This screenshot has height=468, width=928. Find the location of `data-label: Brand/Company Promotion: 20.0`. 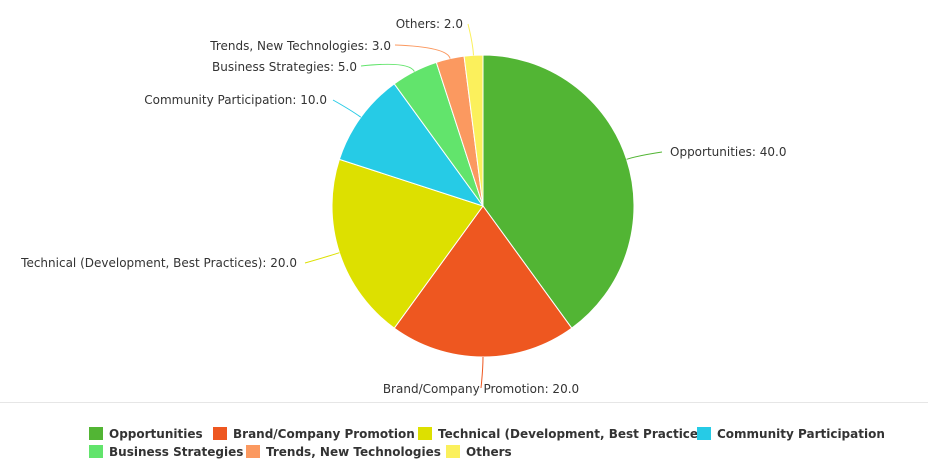

data-label: Brand/Company Promotion: 20.0 is located at coordinates (481, 389).